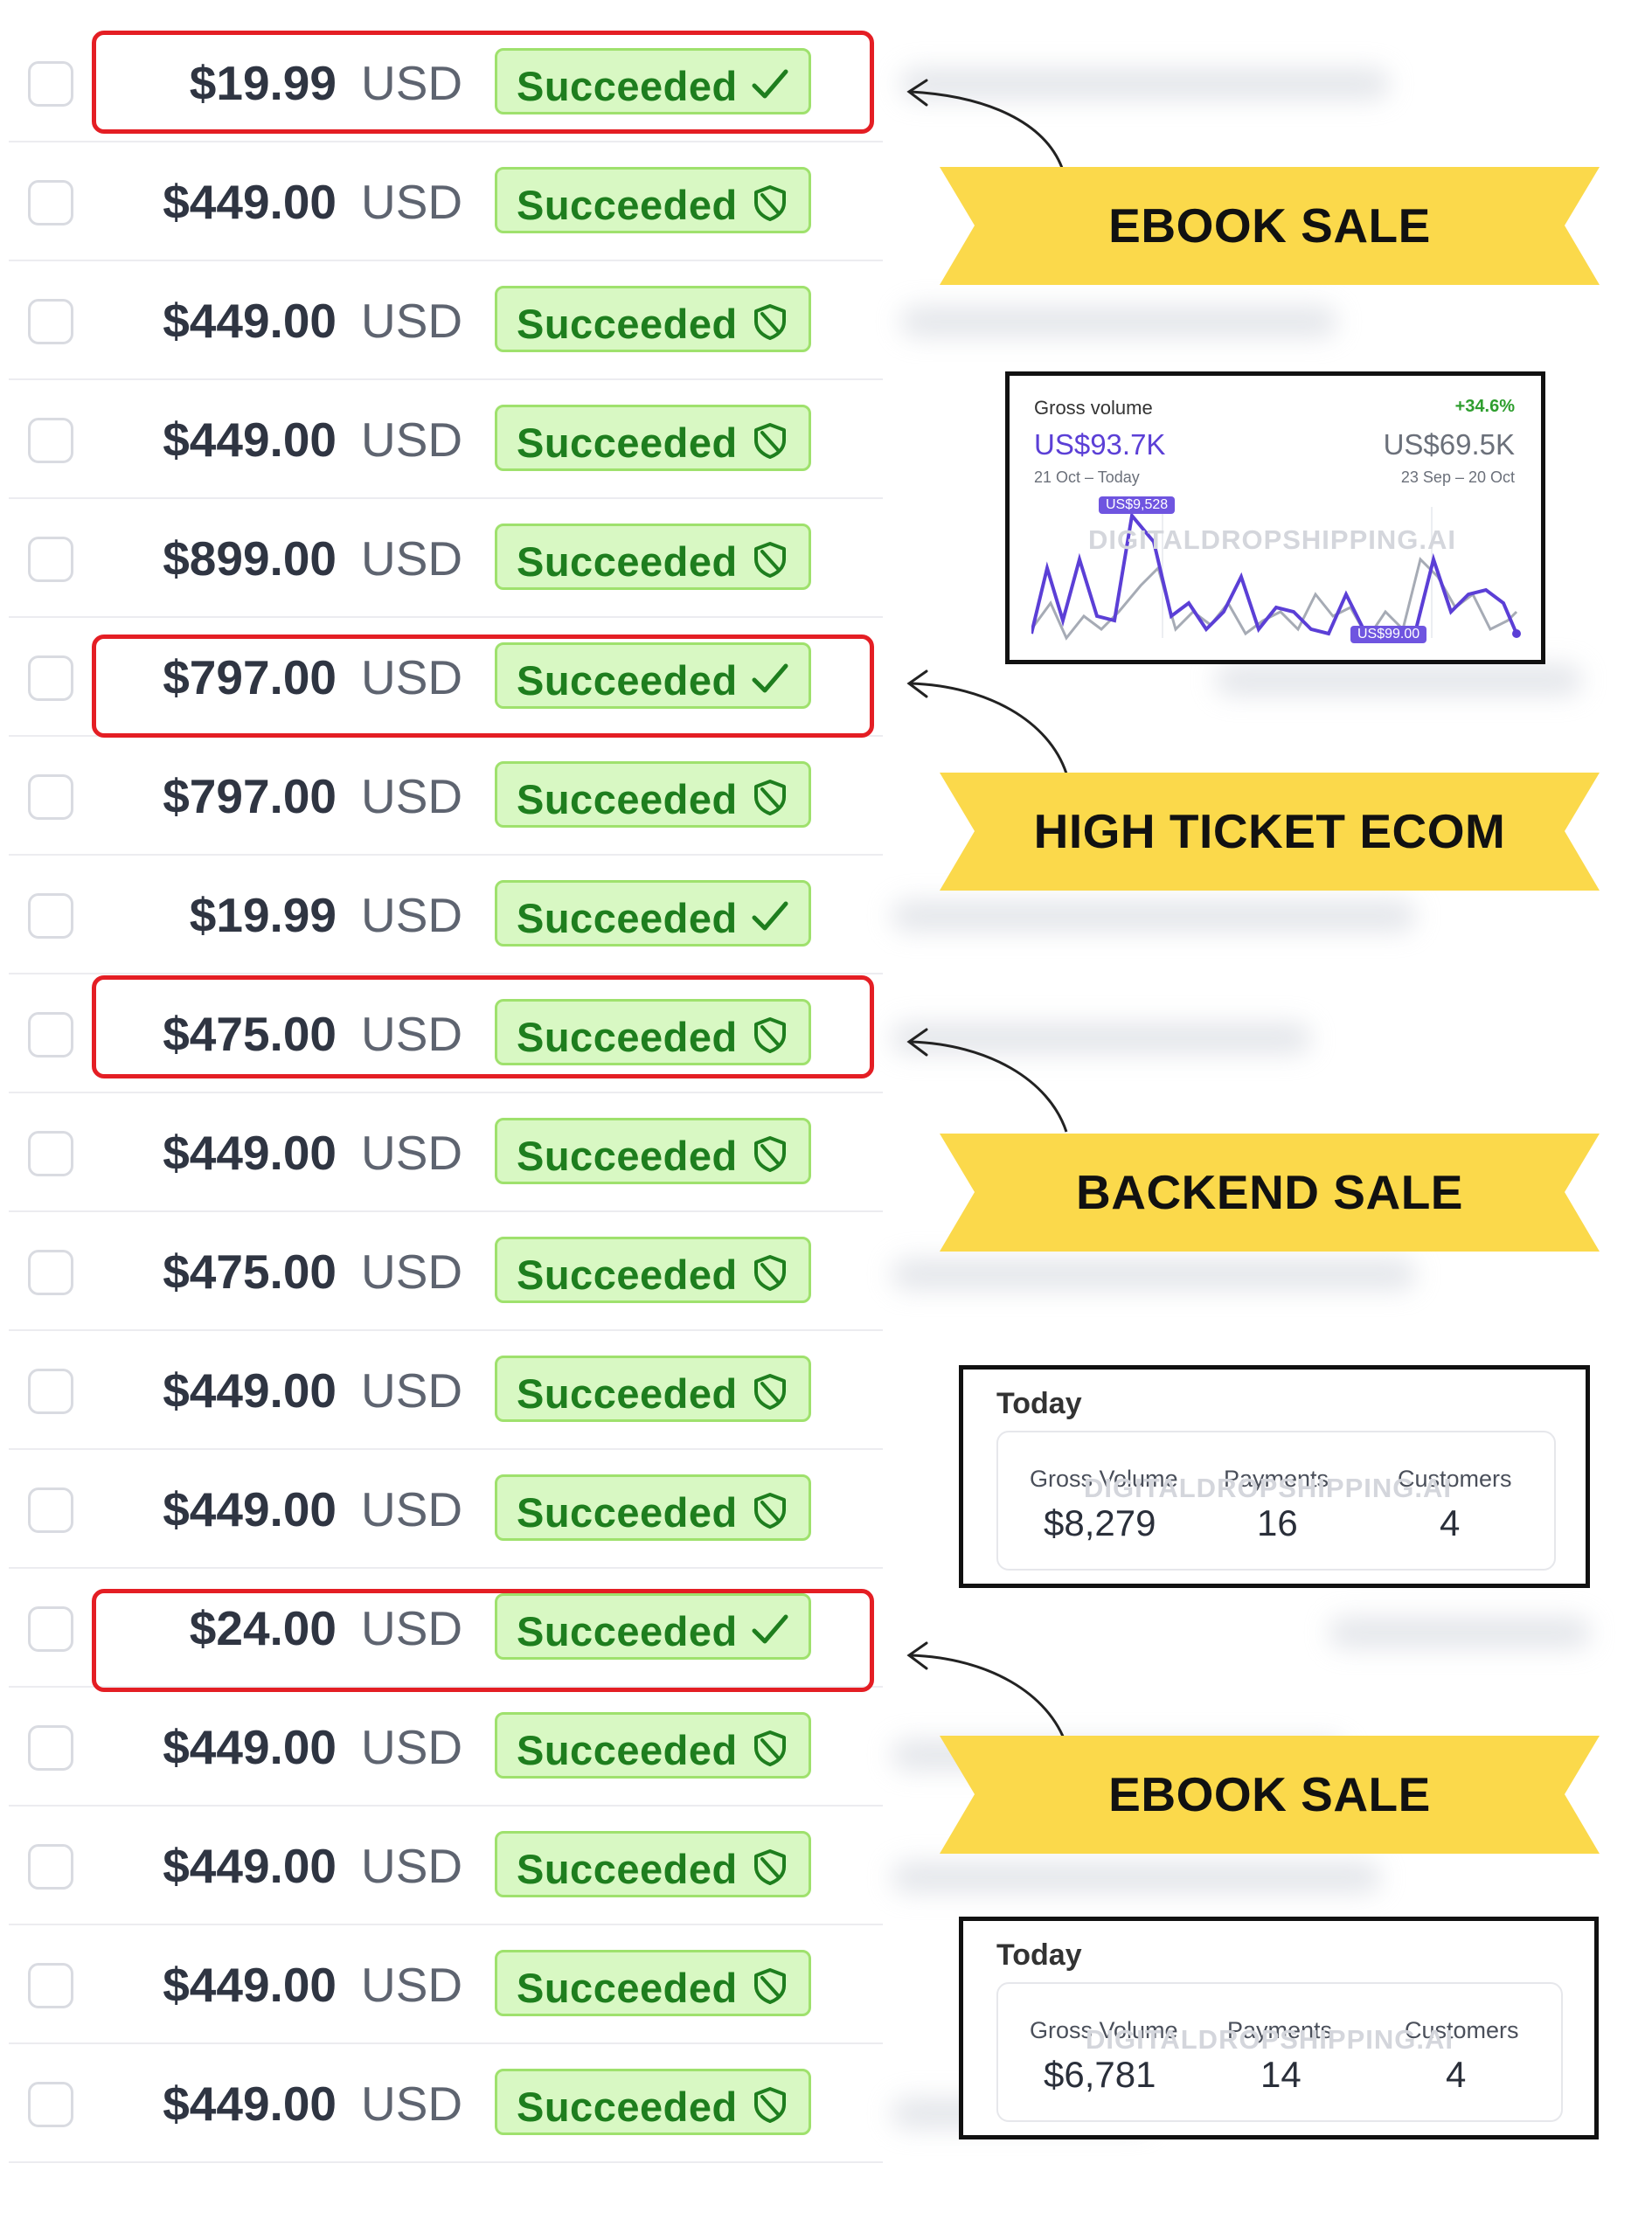  I want to click on payments-value: 16, so click(1278, 1522).